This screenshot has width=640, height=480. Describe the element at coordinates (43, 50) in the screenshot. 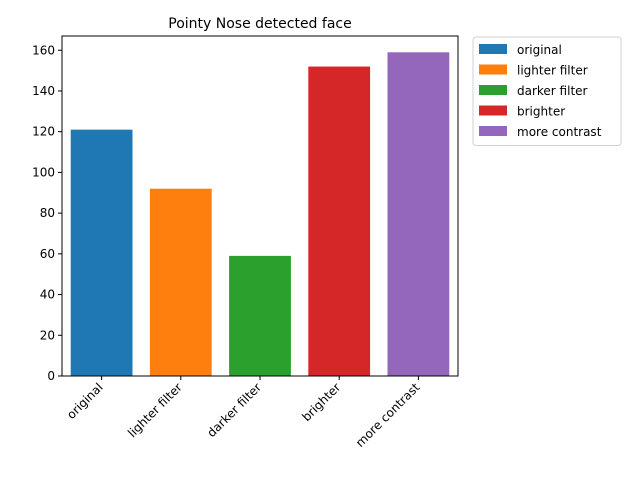

I see `y-tick-label: 160` at that location.